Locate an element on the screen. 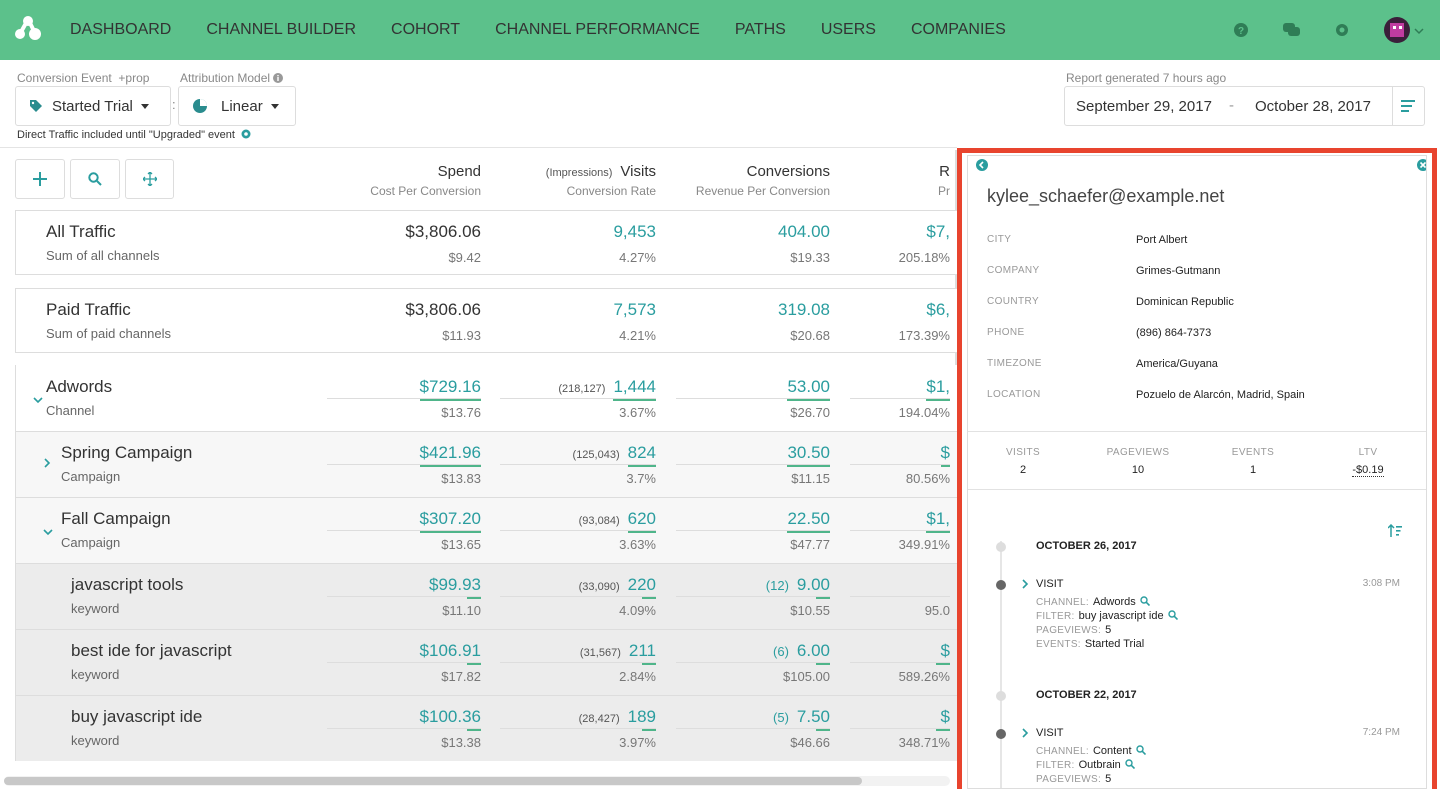 The image size is (1440, 789). field-value: Grimes-Gutmann is located at coordinates (1178, 271).